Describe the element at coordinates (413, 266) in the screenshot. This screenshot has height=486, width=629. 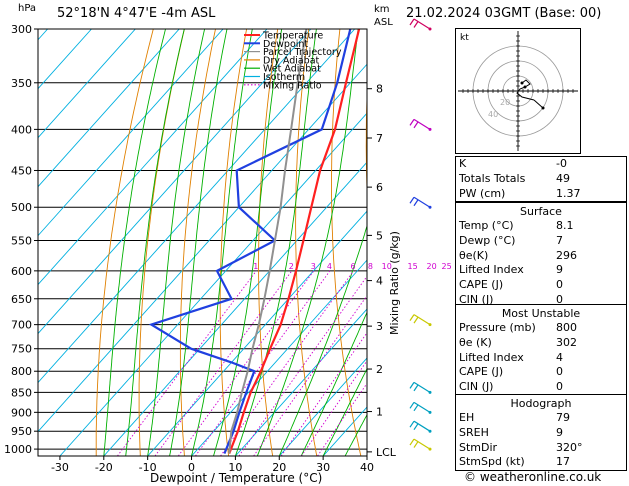
I see `mixing-ratio-label: 15` at that location.